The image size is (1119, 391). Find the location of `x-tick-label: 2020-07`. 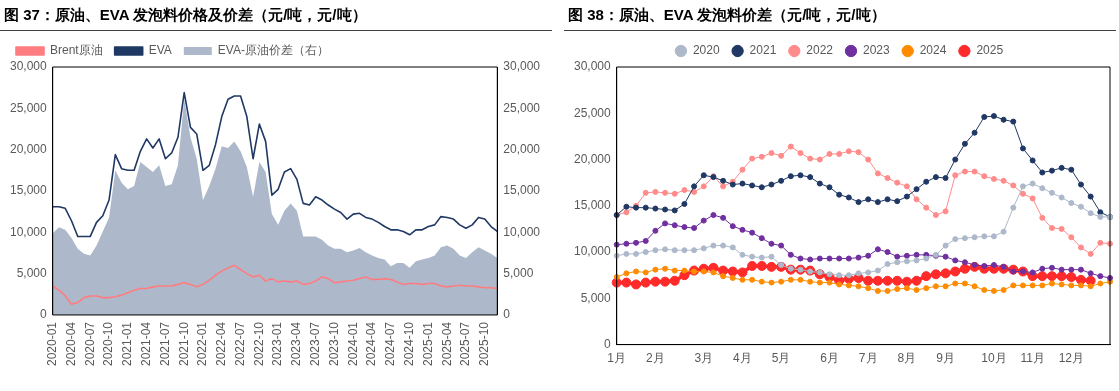

x-tick-label: 2020-07 is located at coordinates (89, 344).